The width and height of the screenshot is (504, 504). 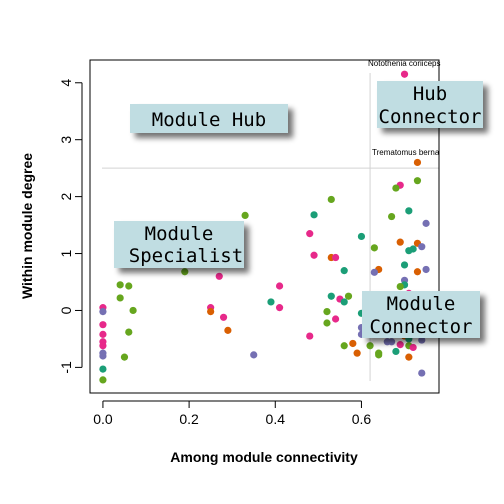 What do you see at coordinates (362, 419) in the screenshot?
I see `x-tick-label: 0.6` at bounding box center [362, 419].